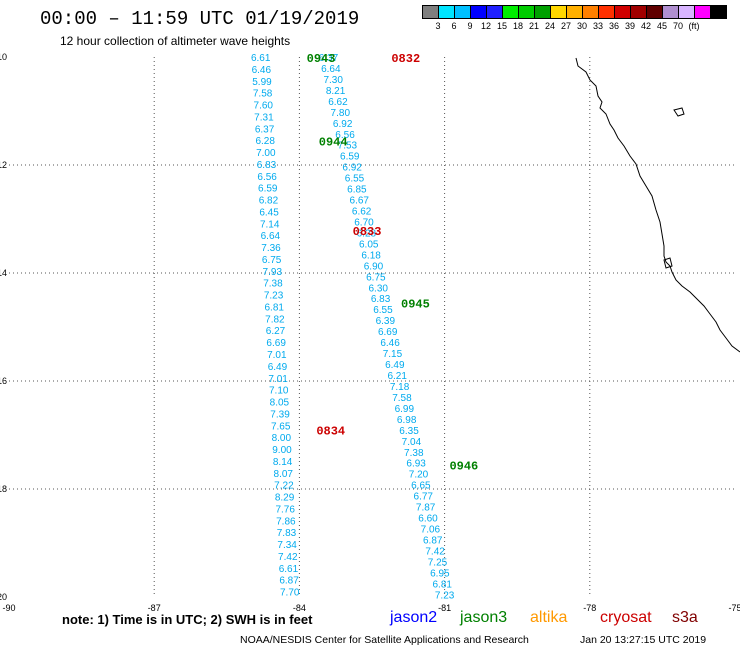  I want to click on legend-label: 36, so click(614, 26).